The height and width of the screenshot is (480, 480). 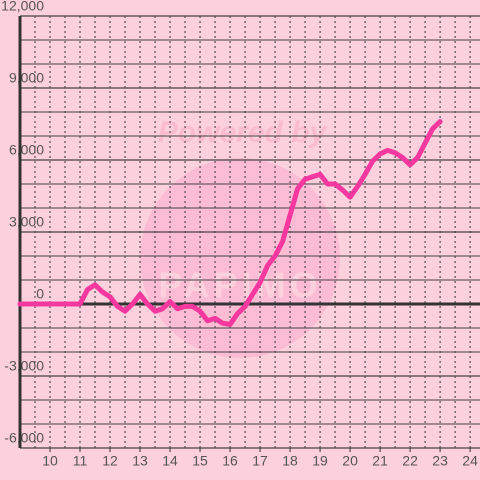 What do you see at coordinates (50, 461) in the screenshot?
I see `x-tick-label: 10` at bounding box center [50, 461].